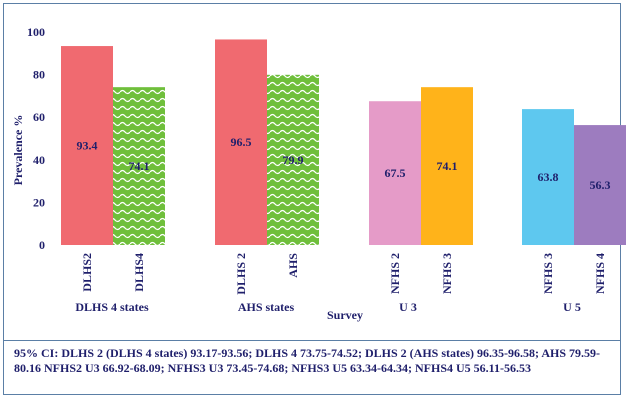 The image size is (626, 399). I want to click on bar-dlhs4, so click(139, 166).